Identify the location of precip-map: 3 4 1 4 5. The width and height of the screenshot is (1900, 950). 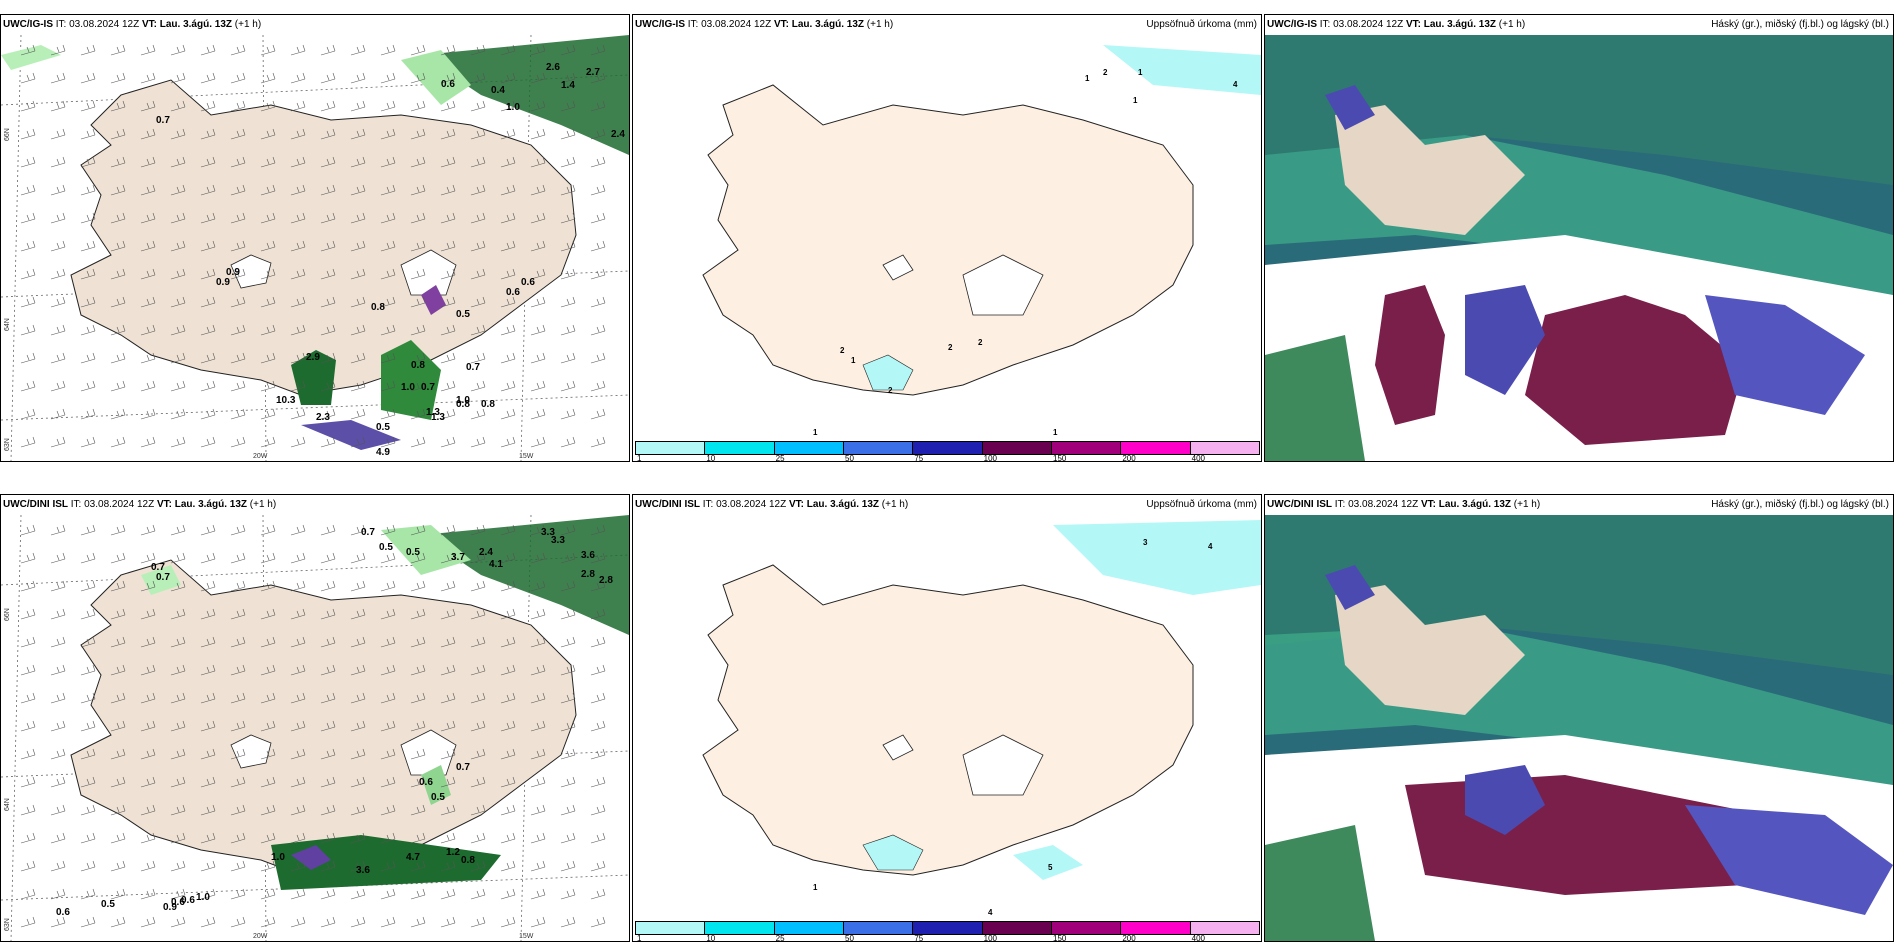
(947, 728).